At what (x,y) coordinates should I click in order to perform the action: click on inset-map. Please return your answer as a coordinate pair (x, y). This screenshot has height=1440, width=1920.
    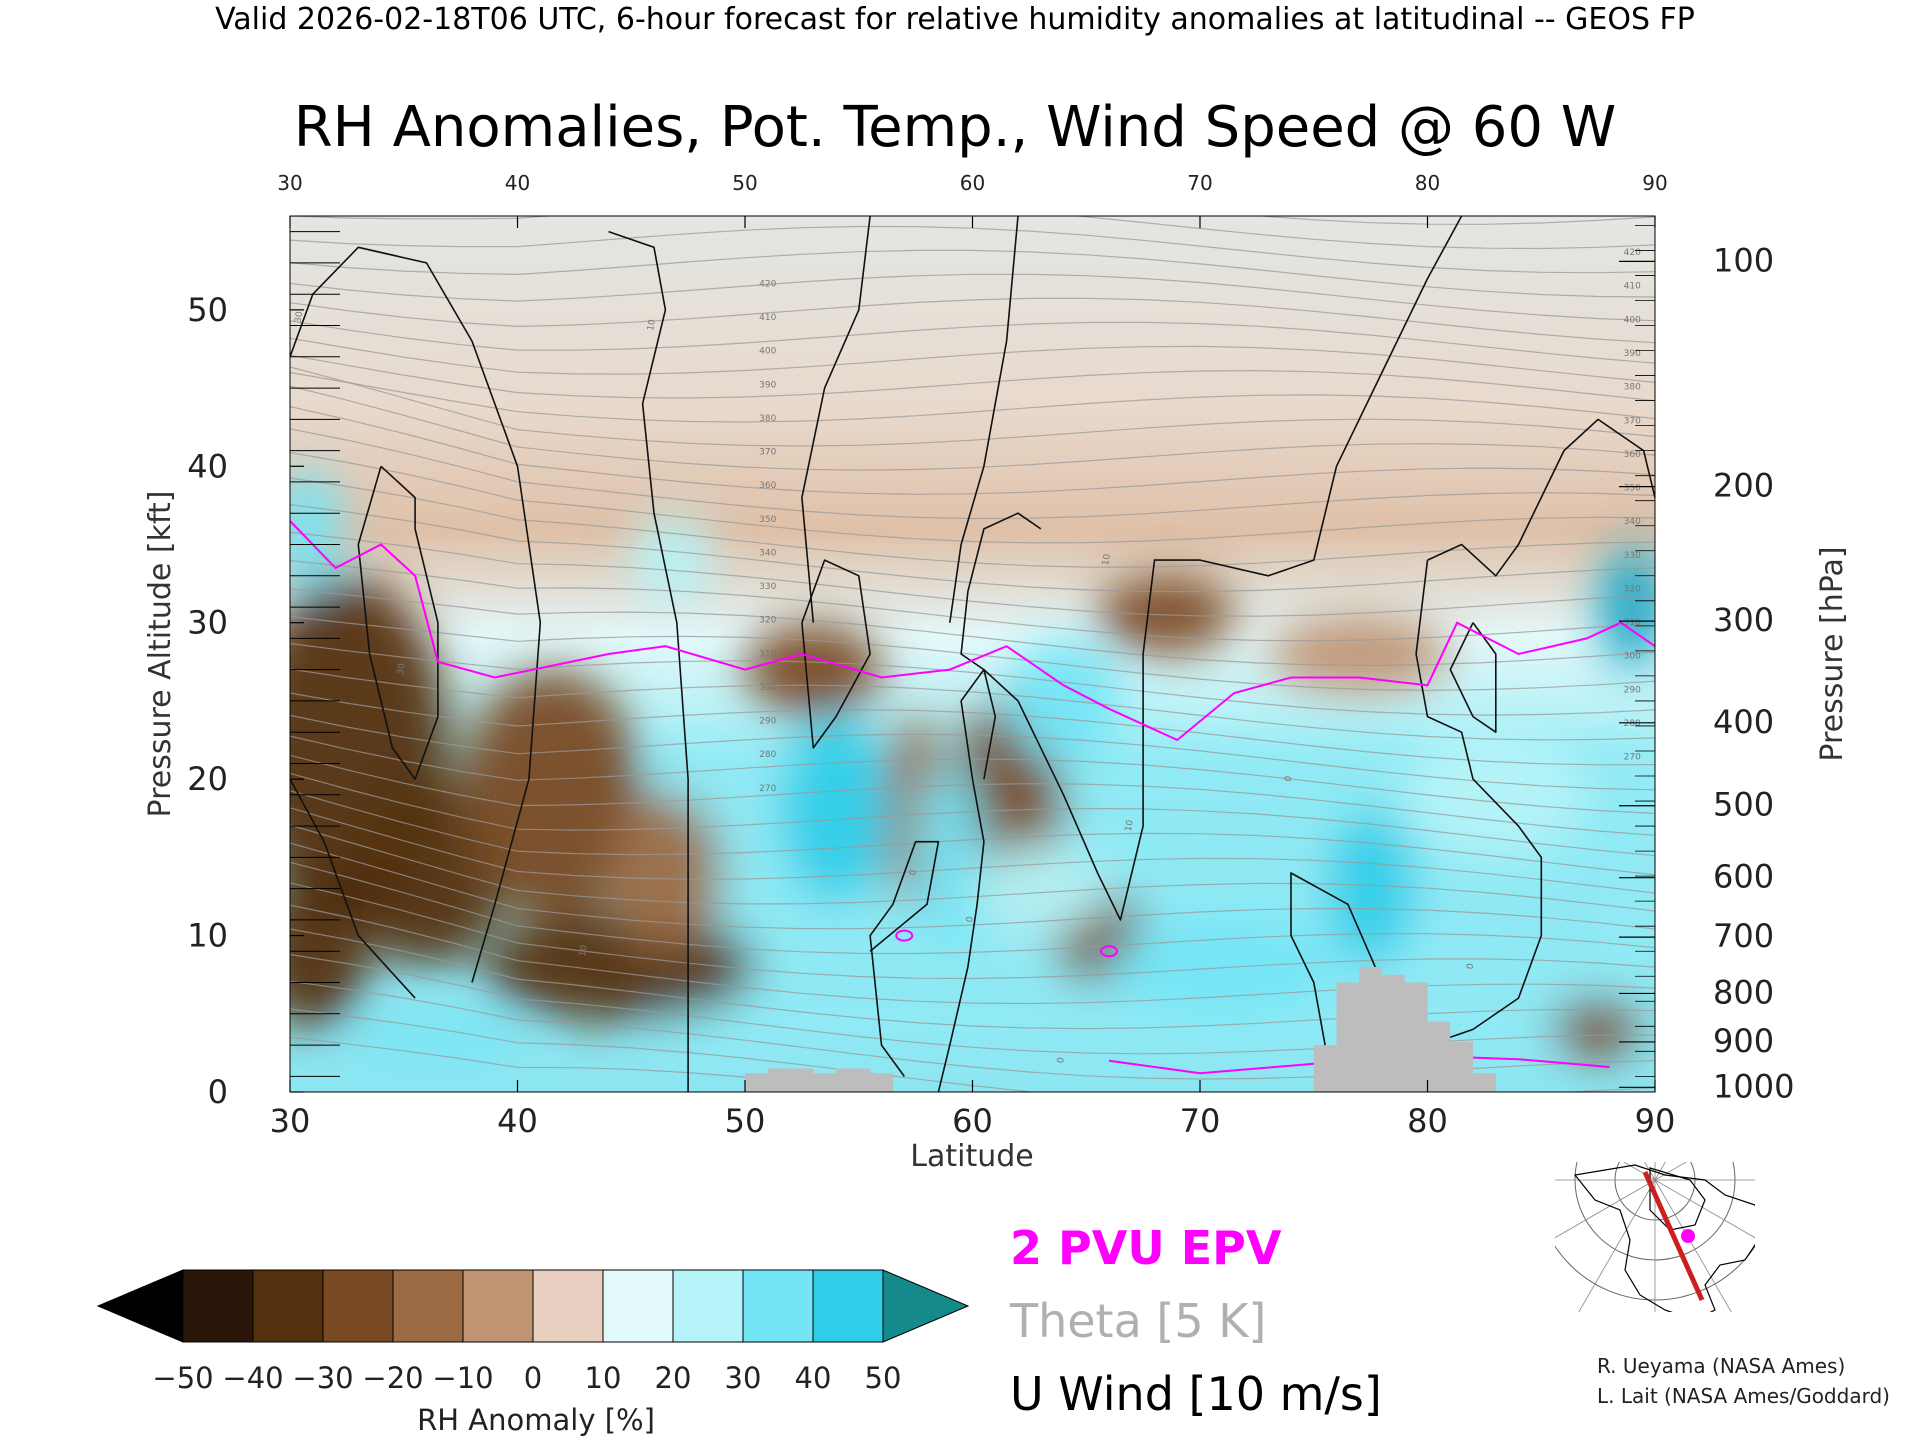
    Looking at the image, I should click on (1655, 1237).